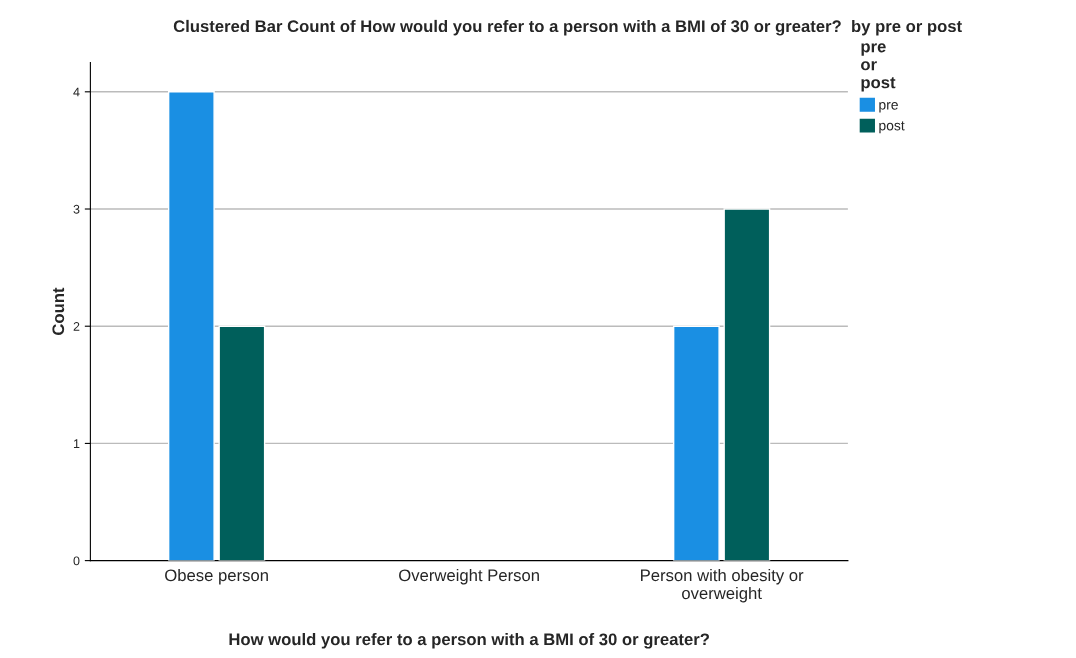 The image size is (1076, 658). What do you see at coordinates (722, 585) in the screenshot?
I see `x-tick-label: Person with obesity or overweight` at bounding box center [722, 585].